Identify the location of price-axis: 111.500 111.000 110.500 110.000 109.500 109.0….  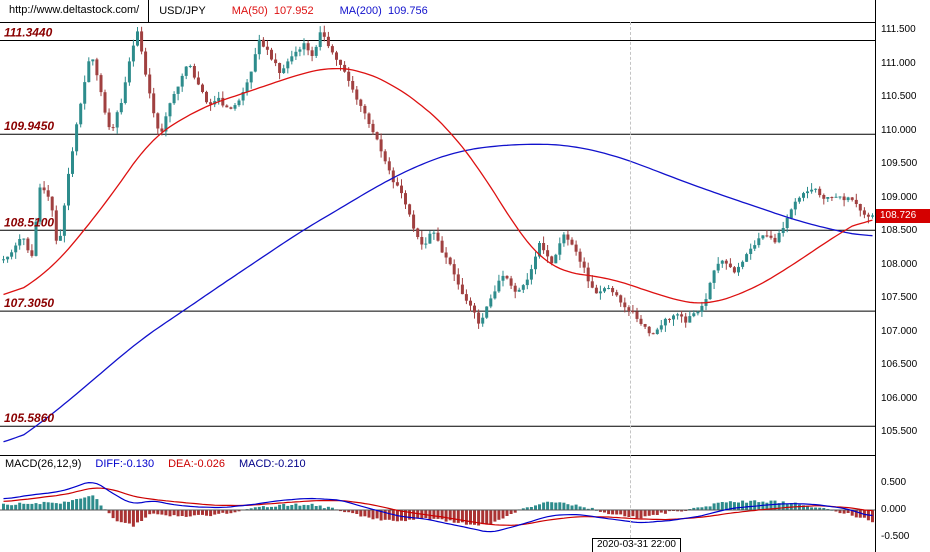
(902, 276).